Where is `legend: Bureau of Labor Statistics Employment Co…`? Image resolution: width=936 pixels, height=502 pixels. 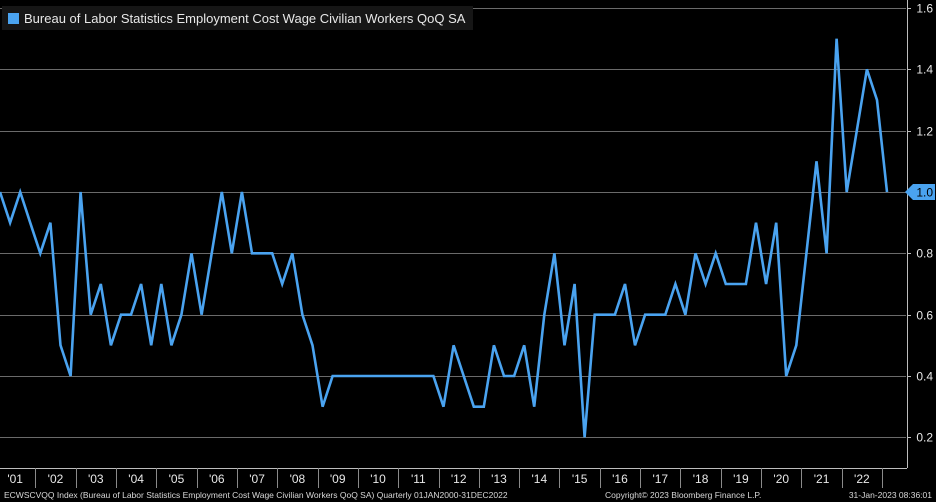
legend: Bureau of Labor Statistics Employment Co… is located at coordinates (238, 18).